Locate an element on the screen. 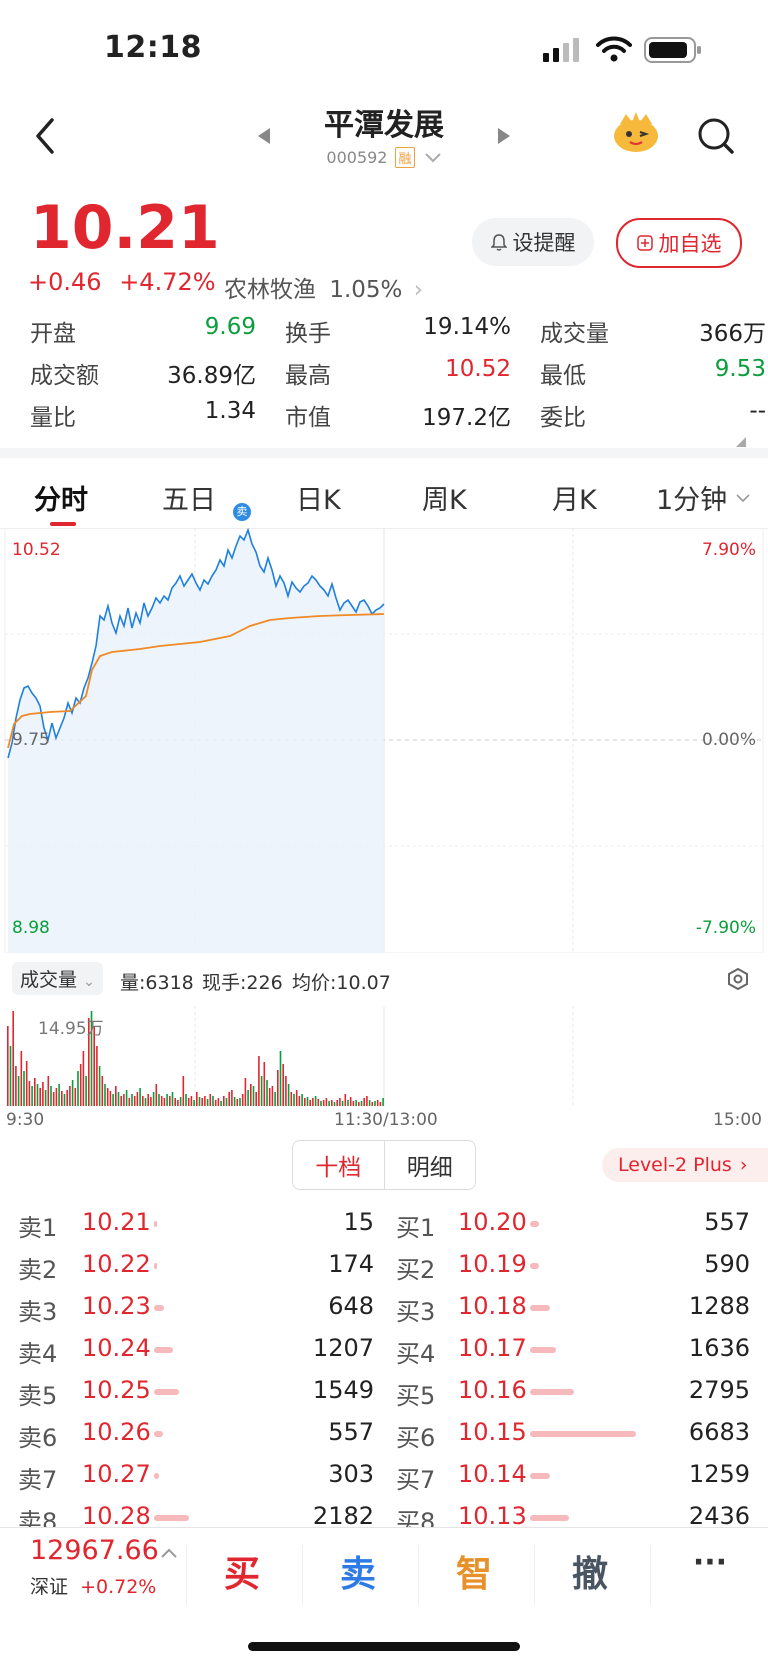 The width and height of the screenshot is (768, 1665). sector-link: 农林牧渔 1.05% › is located at coordinates (323, 287).